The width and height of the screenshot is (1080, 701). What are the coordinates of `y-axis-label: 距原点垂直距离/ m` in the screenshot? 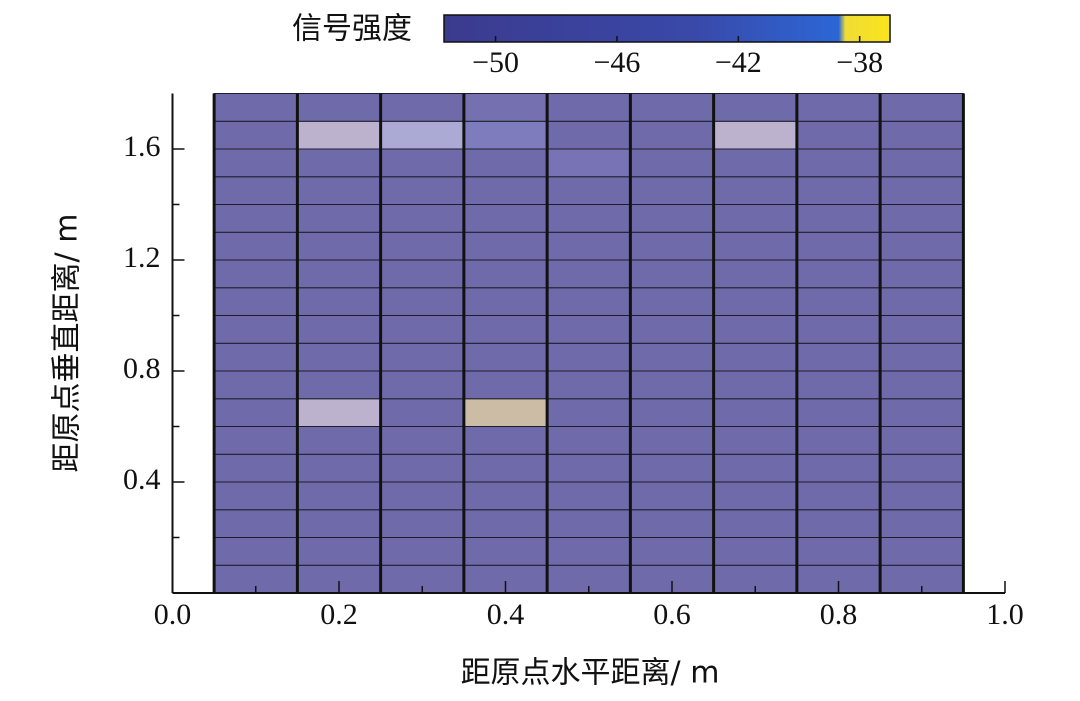 It's located at (67, 343).